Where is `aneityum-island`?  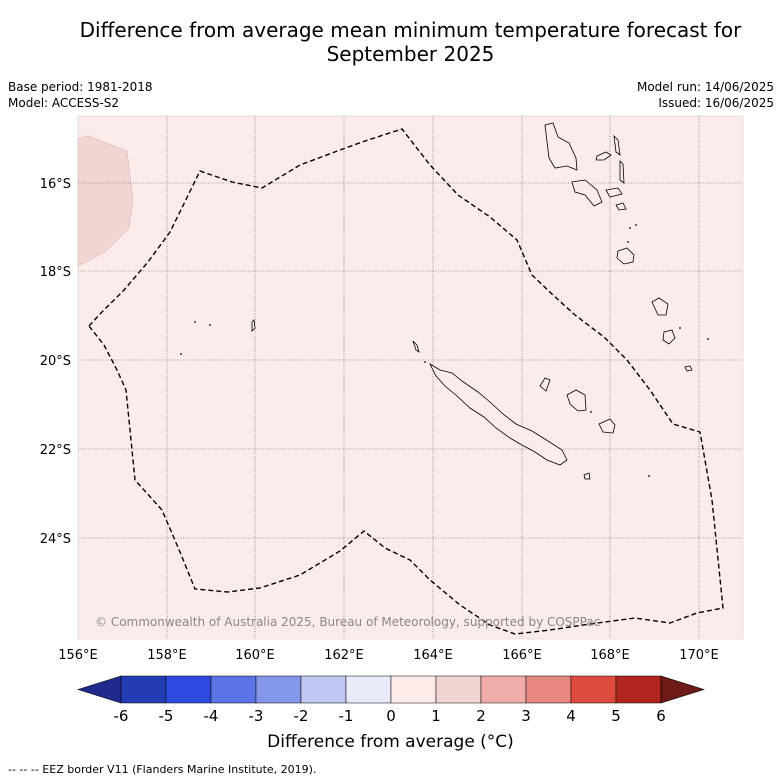
aneityum-island is located at coordinates (688, 368).